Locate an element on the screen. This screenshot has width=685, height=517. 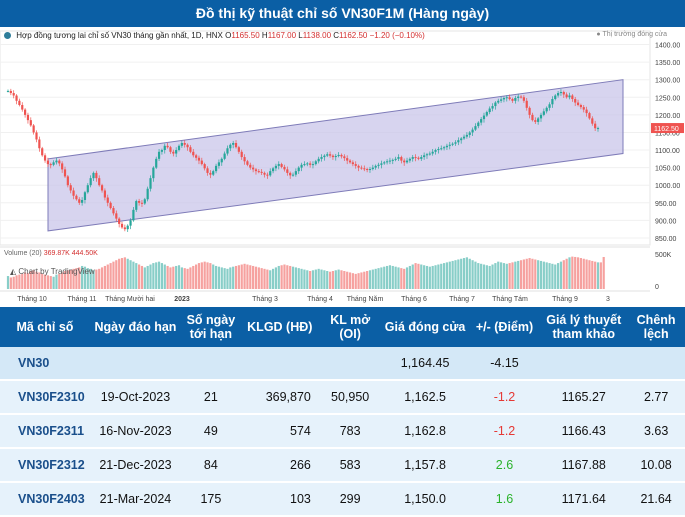
row-basis: 3.63 is located at coordinates (656, 431).